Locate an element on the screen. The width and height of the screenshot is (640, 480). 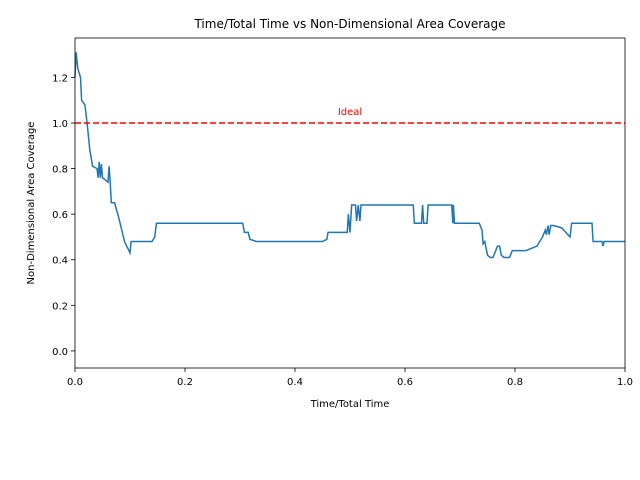
x-tick-label: 0.8 is located at coordinates (515, 382).